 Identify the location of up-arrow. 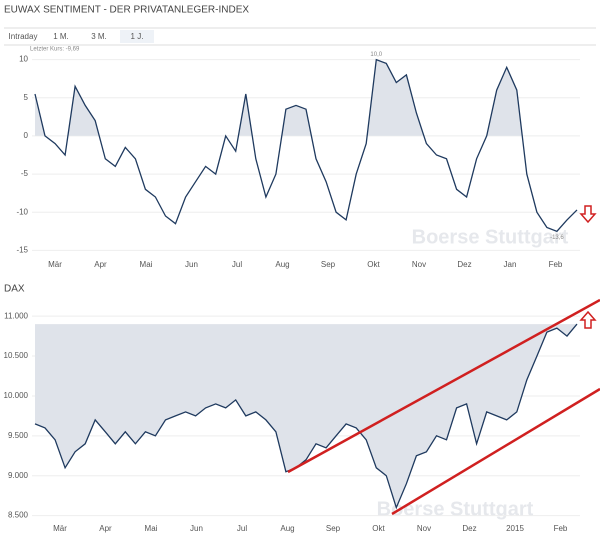
(588, 319).